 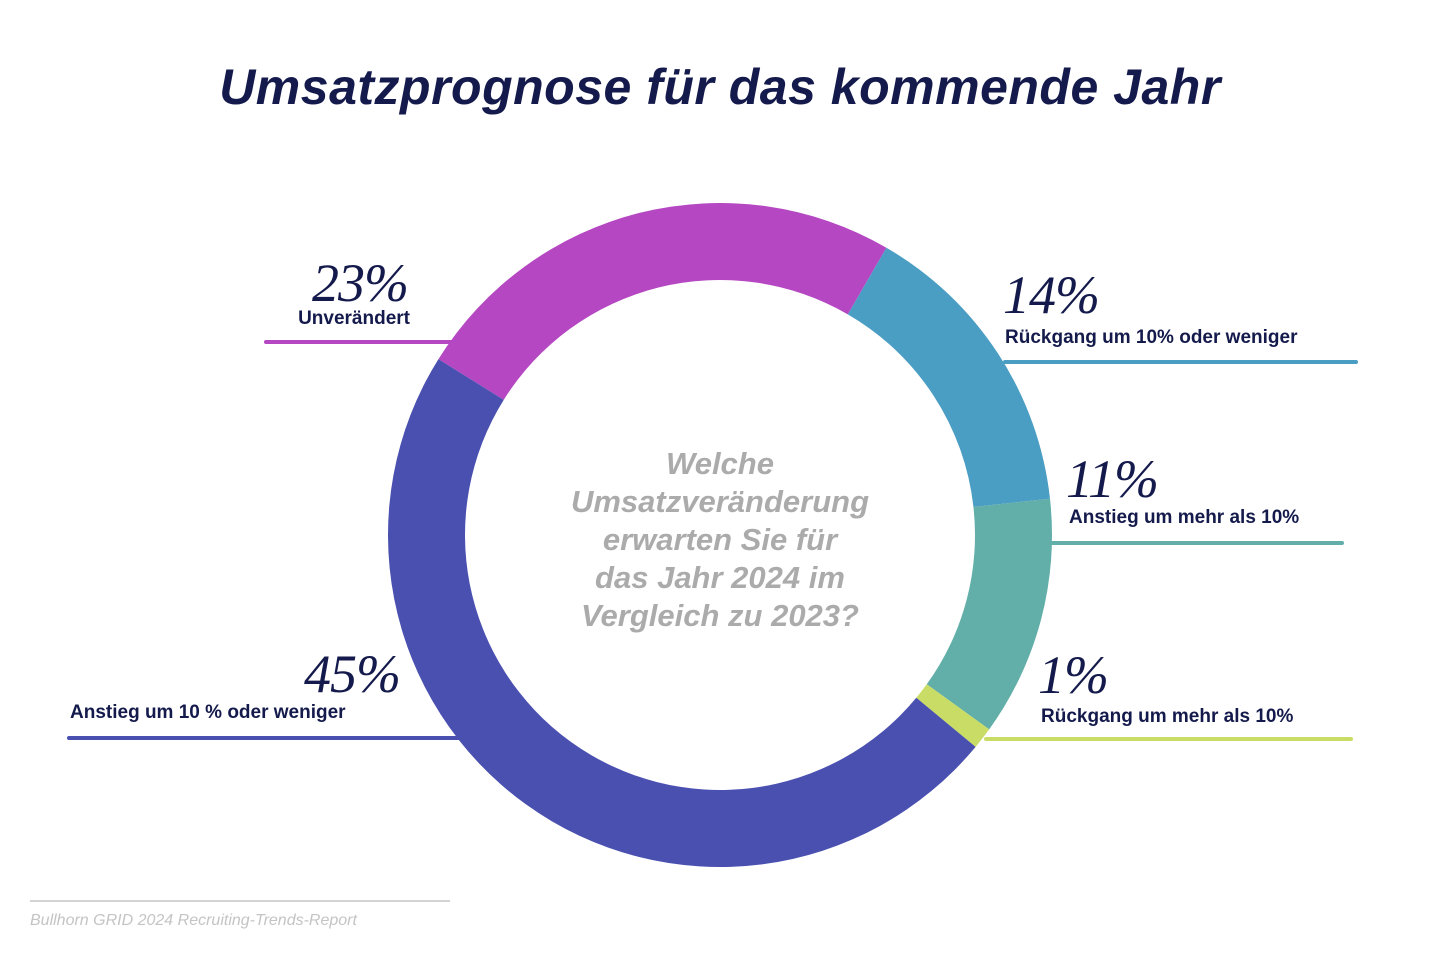 I want to click on center-line: Vergleich zu 2023?, so click(x=720, y=615).